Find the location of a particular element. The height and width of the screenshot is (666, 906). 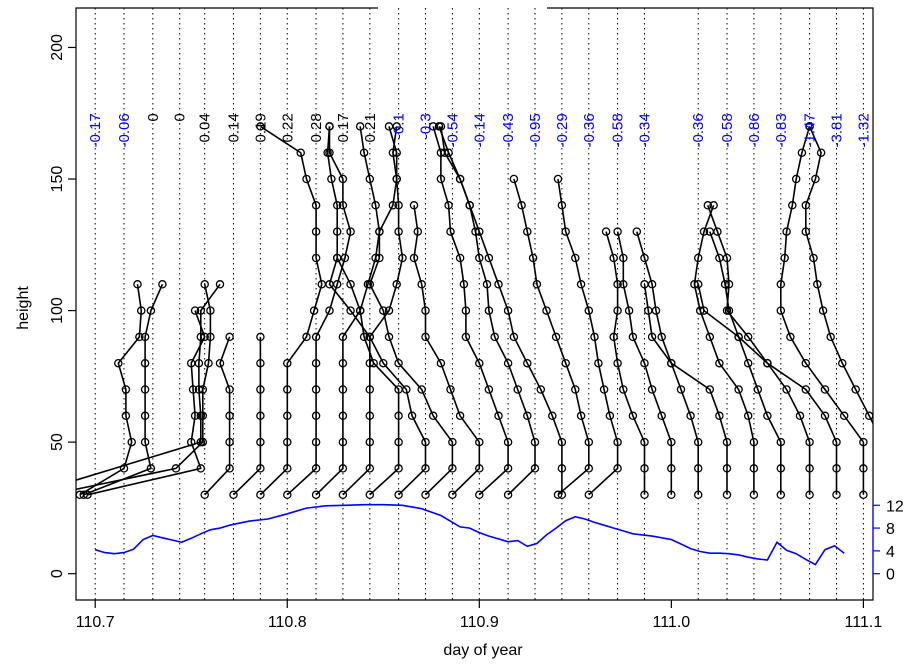

x-axis-label: day of year is located at coordinates (483, 650).